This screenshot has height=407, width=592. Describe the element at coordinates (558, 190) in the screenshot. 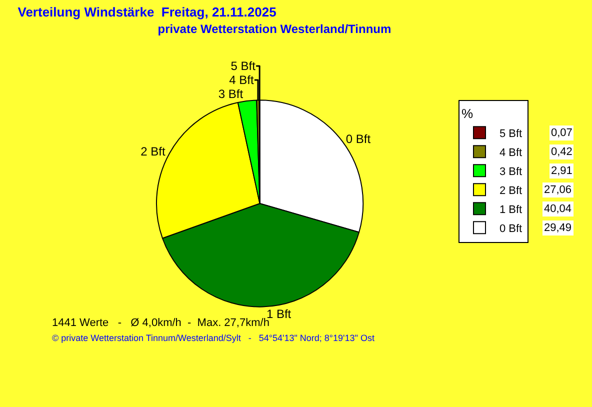

I see `data-label: 27,06` at that location.